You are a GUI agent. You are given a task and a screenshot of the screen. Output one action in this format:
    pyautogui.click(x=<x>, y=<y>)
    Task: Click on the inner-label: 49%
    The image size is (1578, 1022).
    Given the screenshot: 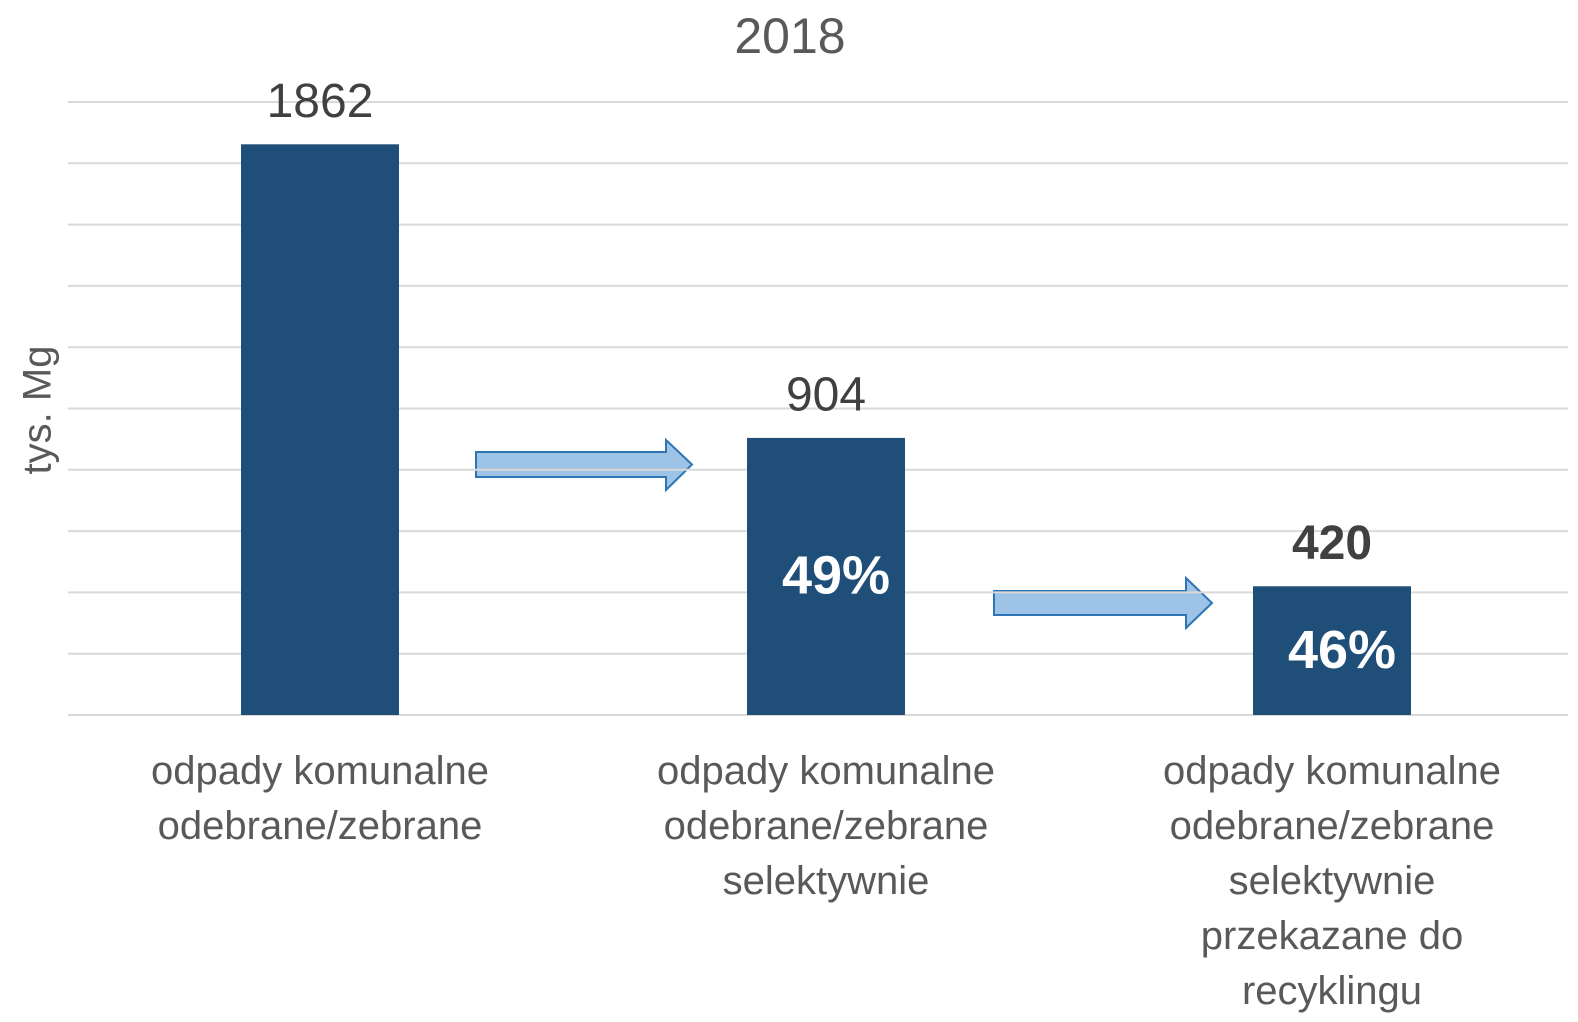 What is the action you would take?
    pyautogui.click(x=836, y=576)
    